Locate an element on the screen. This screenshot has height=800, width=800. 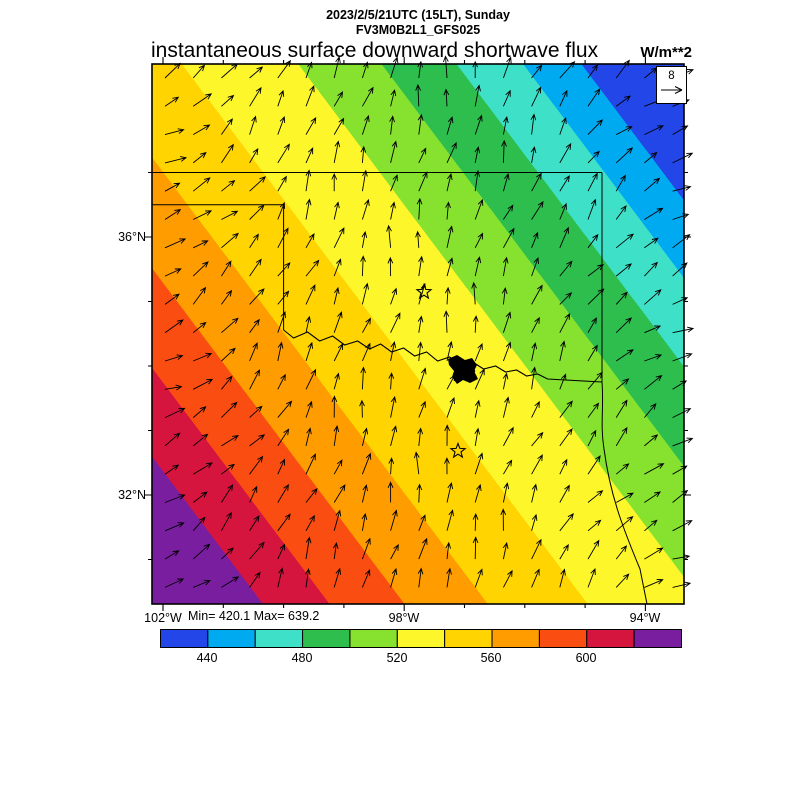
red-river-border is located at coordinates (443, 356).